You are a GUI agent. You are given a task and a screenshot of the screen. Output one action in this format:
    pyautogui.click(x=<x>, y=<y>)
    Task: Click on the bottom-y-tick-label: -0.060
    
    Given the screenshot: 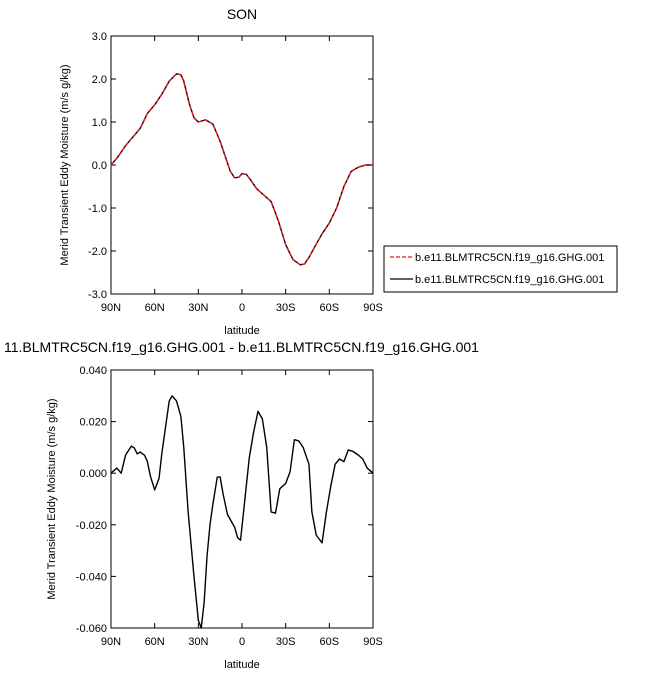 What is the action you would take?
    pyautogui.click(x=91, y=629)
    